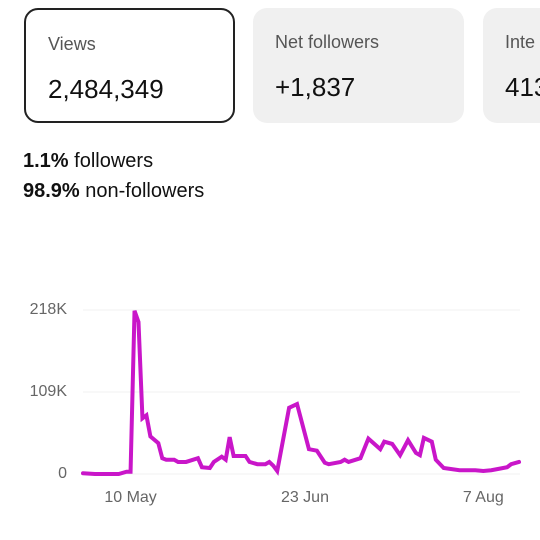  Describe the element at coordinates (327, 42) in the screenshot. I see `card-label: Net followers` at that location.